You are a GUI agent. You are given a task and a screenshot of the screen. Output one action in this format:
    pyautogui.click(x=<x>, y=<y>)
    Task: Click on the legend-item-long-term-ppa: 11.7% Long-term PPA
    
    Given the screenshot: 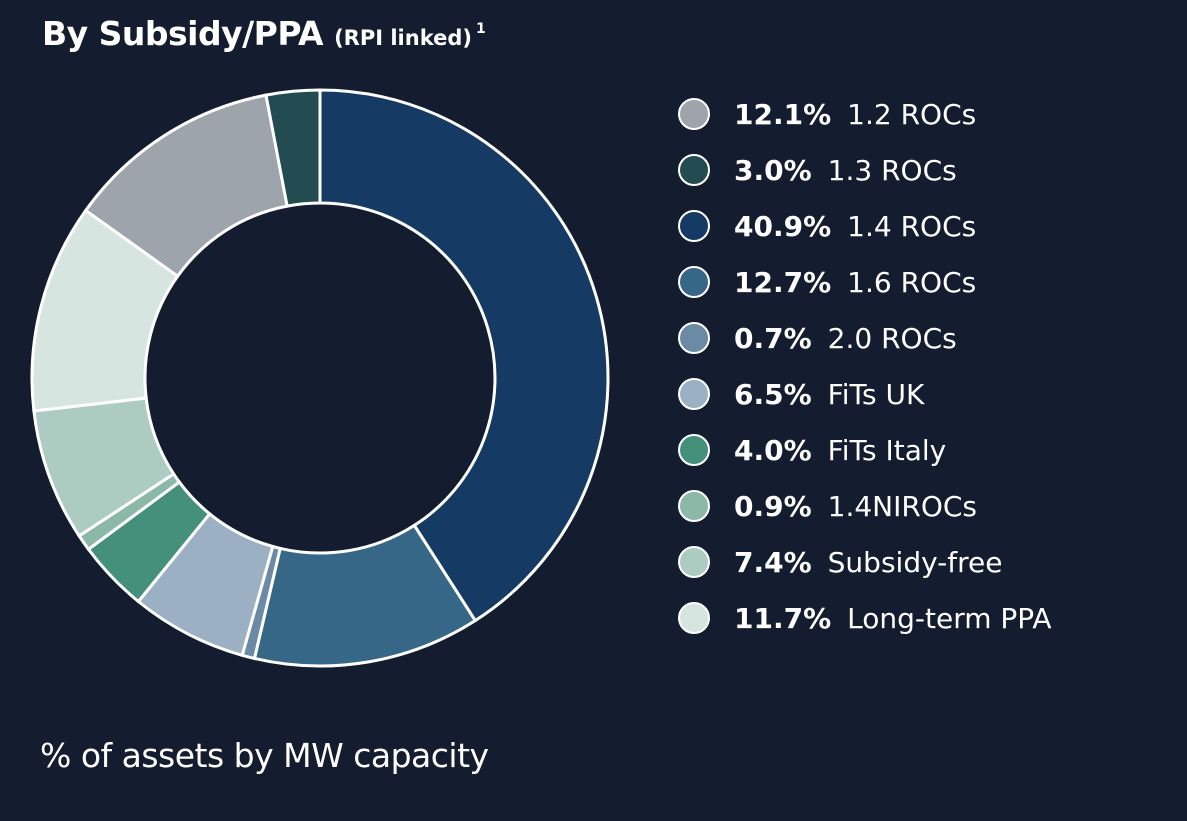 What is the action you would take?
    pyautogui.click(x=865, y=618)
    